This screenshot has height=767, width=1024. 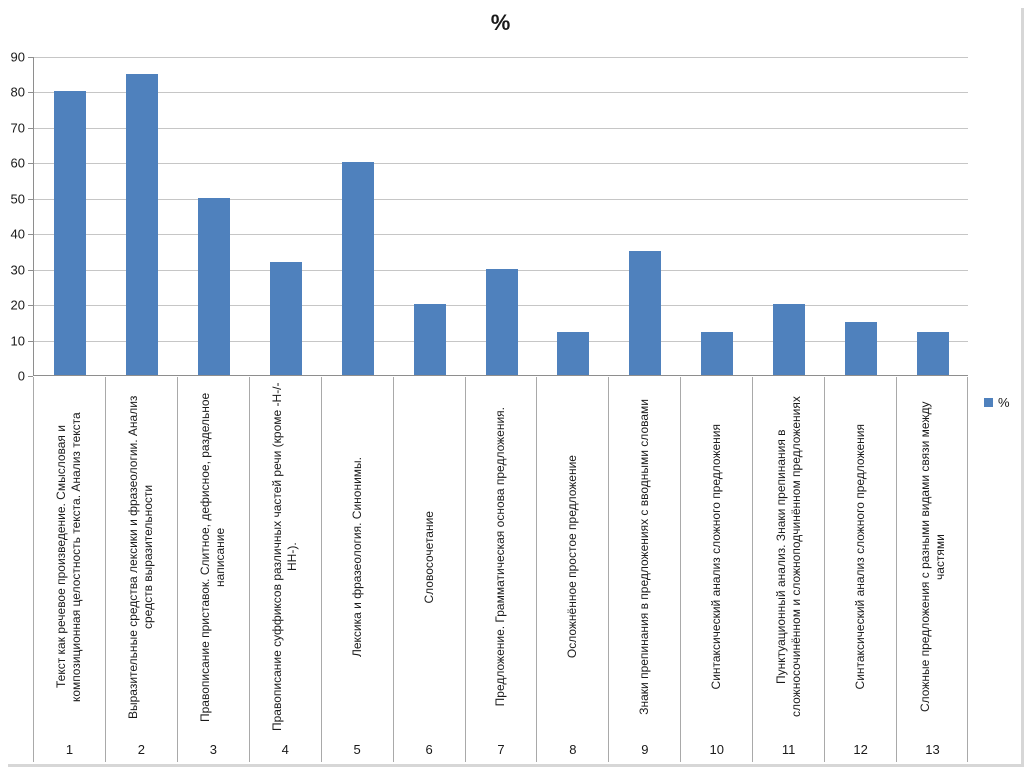 I want to click on y-axis-tick-label: 30, so click(x=17, y=270).